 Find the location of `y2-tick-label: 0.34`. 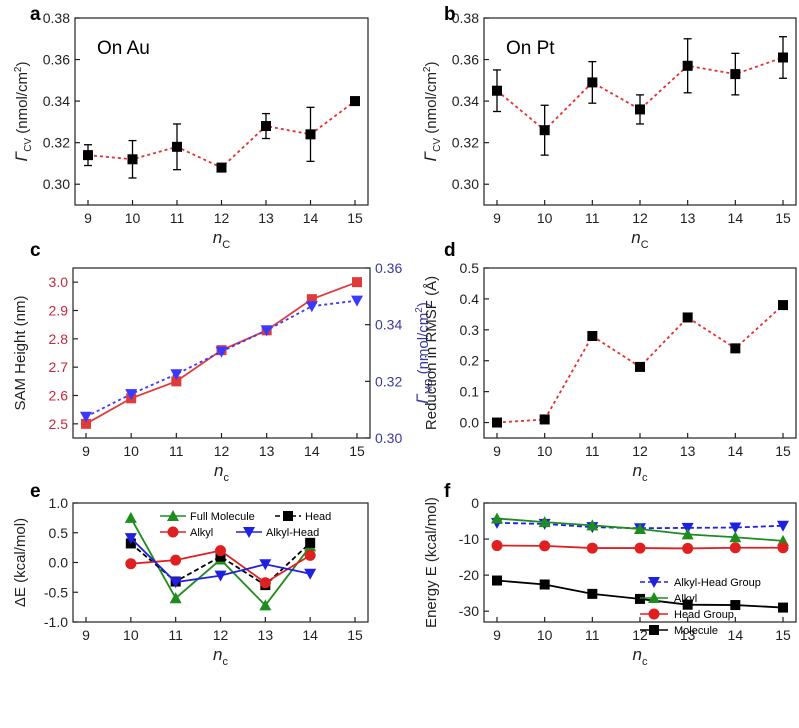

y2-tick-label: 0.34 is located at coordinates (388, 325).